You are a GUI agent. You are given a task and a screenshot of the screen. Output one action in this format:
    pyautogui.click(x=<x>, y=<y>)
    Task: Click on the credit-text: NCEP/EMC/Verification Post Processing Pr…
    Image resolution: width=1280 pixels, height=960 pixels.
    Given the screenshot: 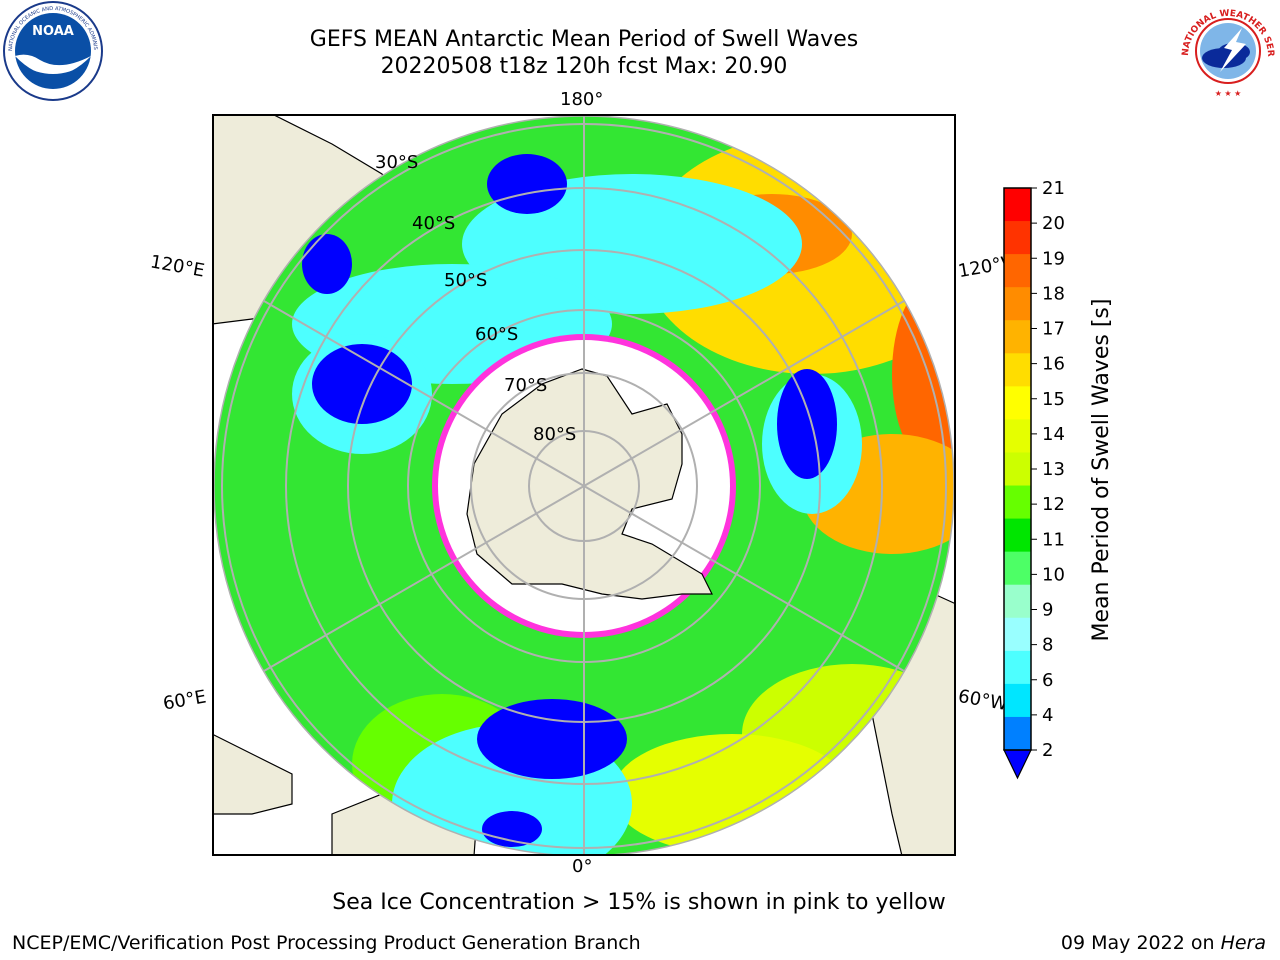 What is the action you would take?
    pyautogui.click(x=326, y=943)
    